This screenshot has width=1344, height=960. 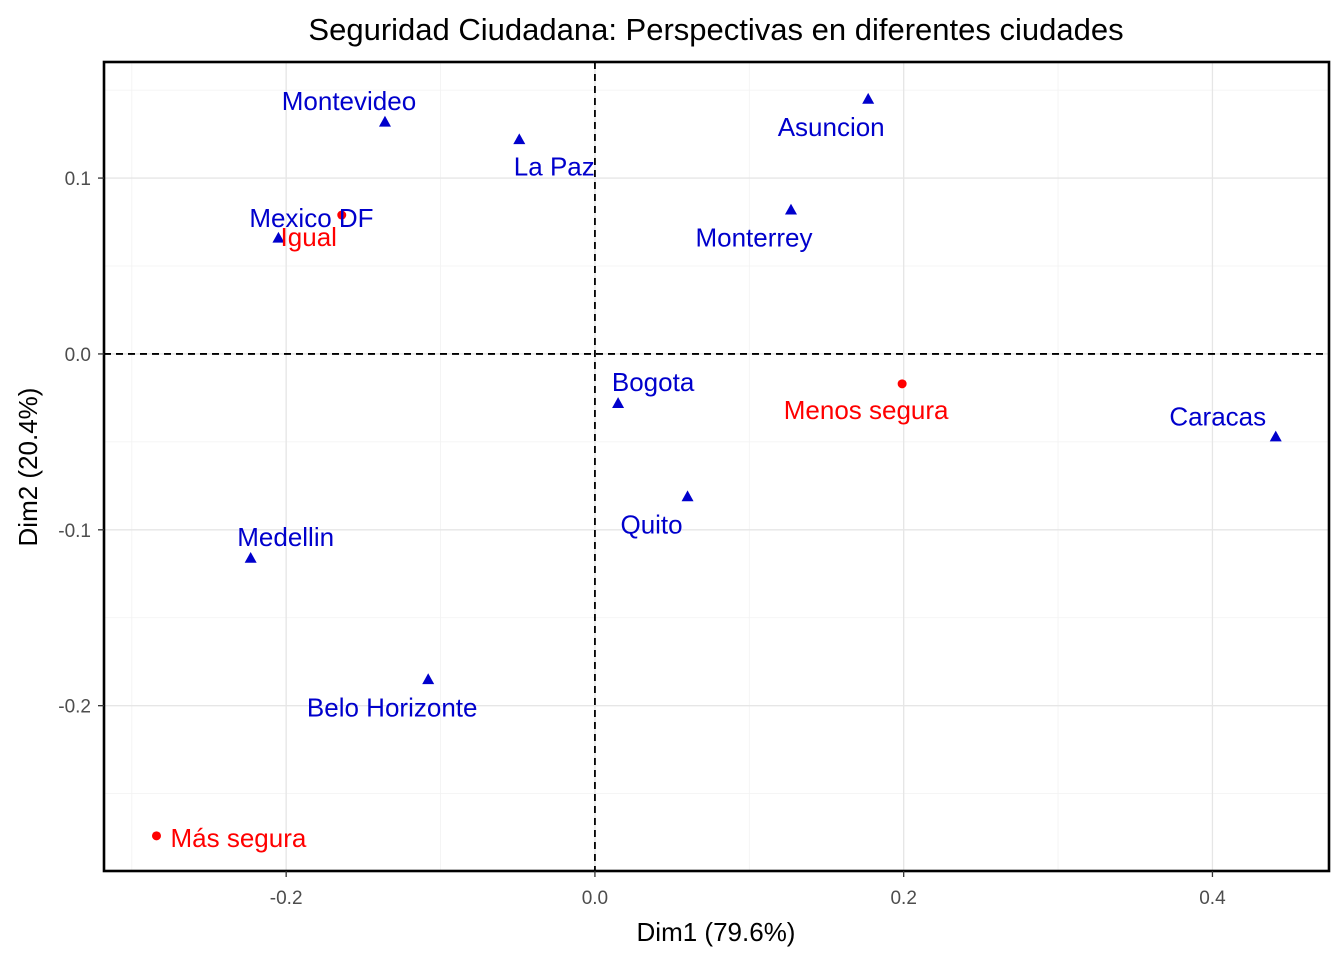 I want to click on point-quito, so click(x=687, y=496).